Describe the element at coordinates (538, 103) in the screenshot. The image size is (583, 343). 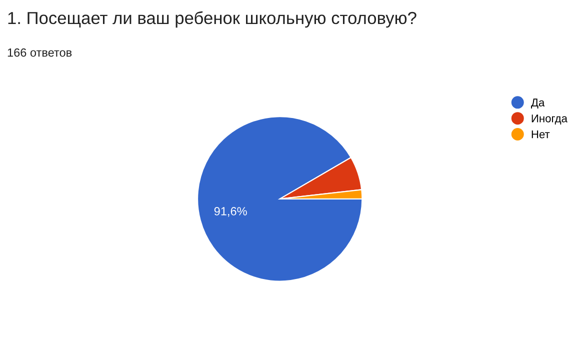
I see `legend-label: Да` at that location.